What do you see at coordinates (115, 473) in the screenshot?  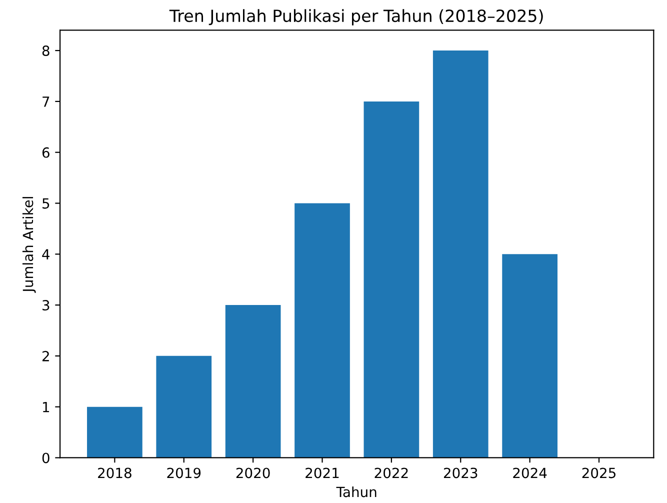 I see `x-tick-label: 2018` at bounding box center [115, 473].